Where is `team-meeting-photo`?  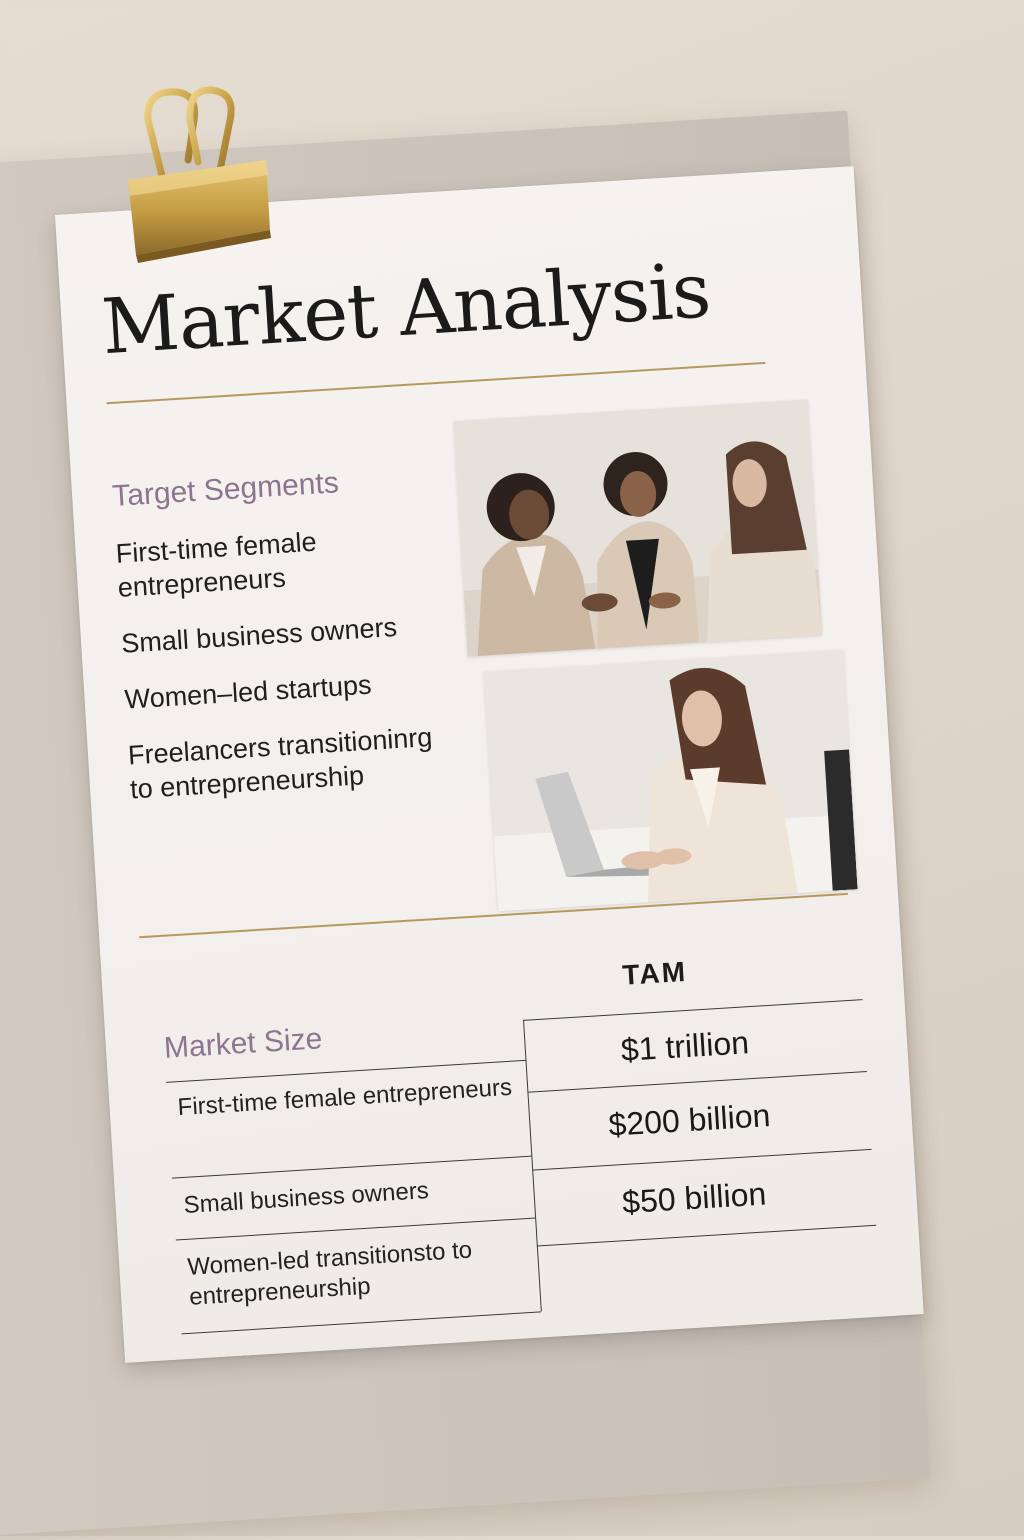 team-meeting-photo is located at coordinates (637, 527).